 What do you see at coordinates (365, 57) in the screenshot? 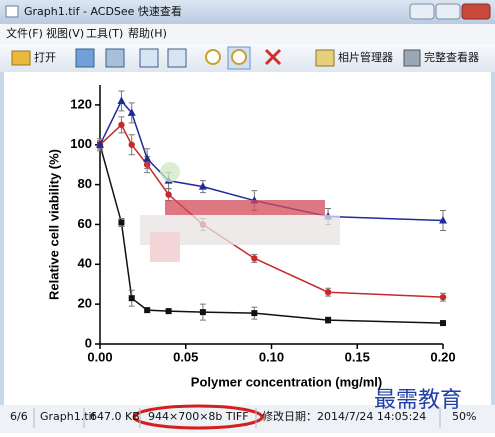
I see `photo-manager-button: 相片管理器` at bounding box center [365, 57].